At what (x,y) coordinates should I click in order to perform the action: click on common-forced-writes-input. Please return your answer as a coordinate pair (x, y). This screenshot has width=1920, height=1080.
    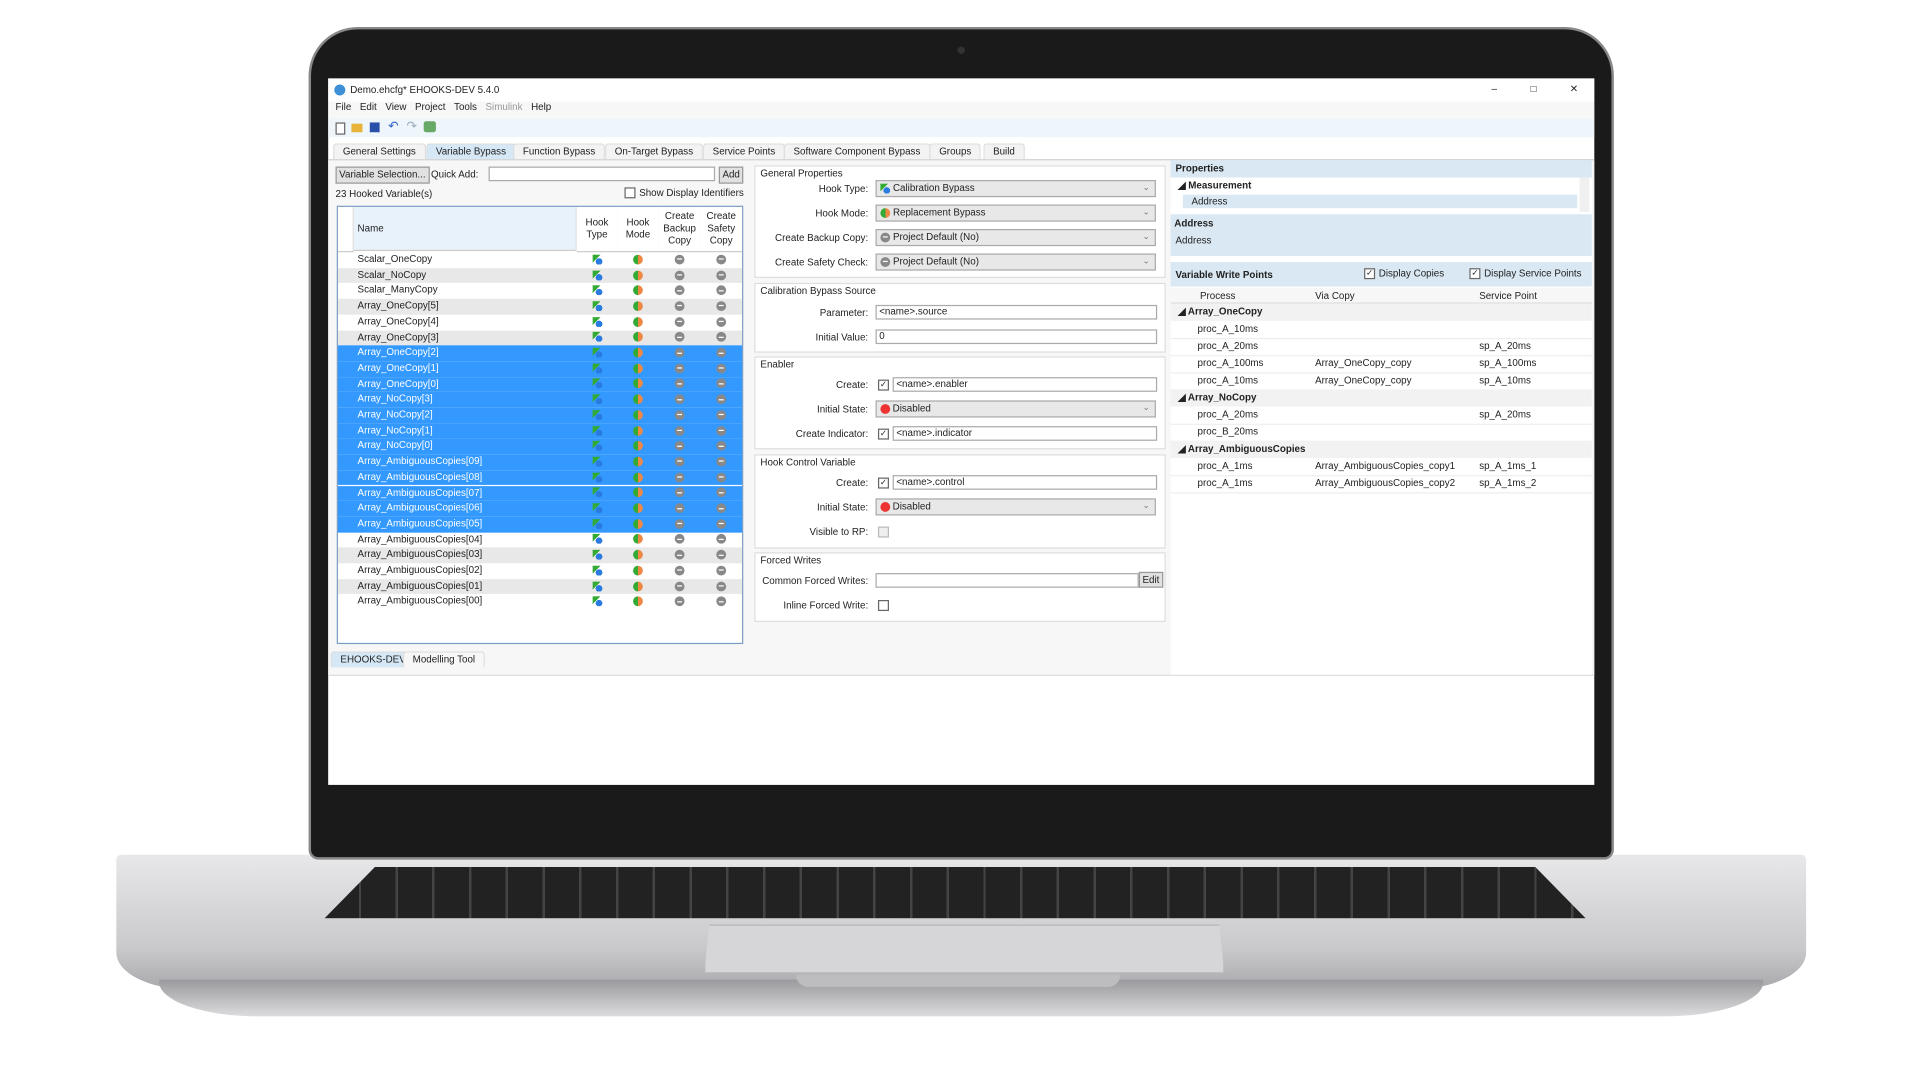
    Looking at the image, I should click on (1007, 580).